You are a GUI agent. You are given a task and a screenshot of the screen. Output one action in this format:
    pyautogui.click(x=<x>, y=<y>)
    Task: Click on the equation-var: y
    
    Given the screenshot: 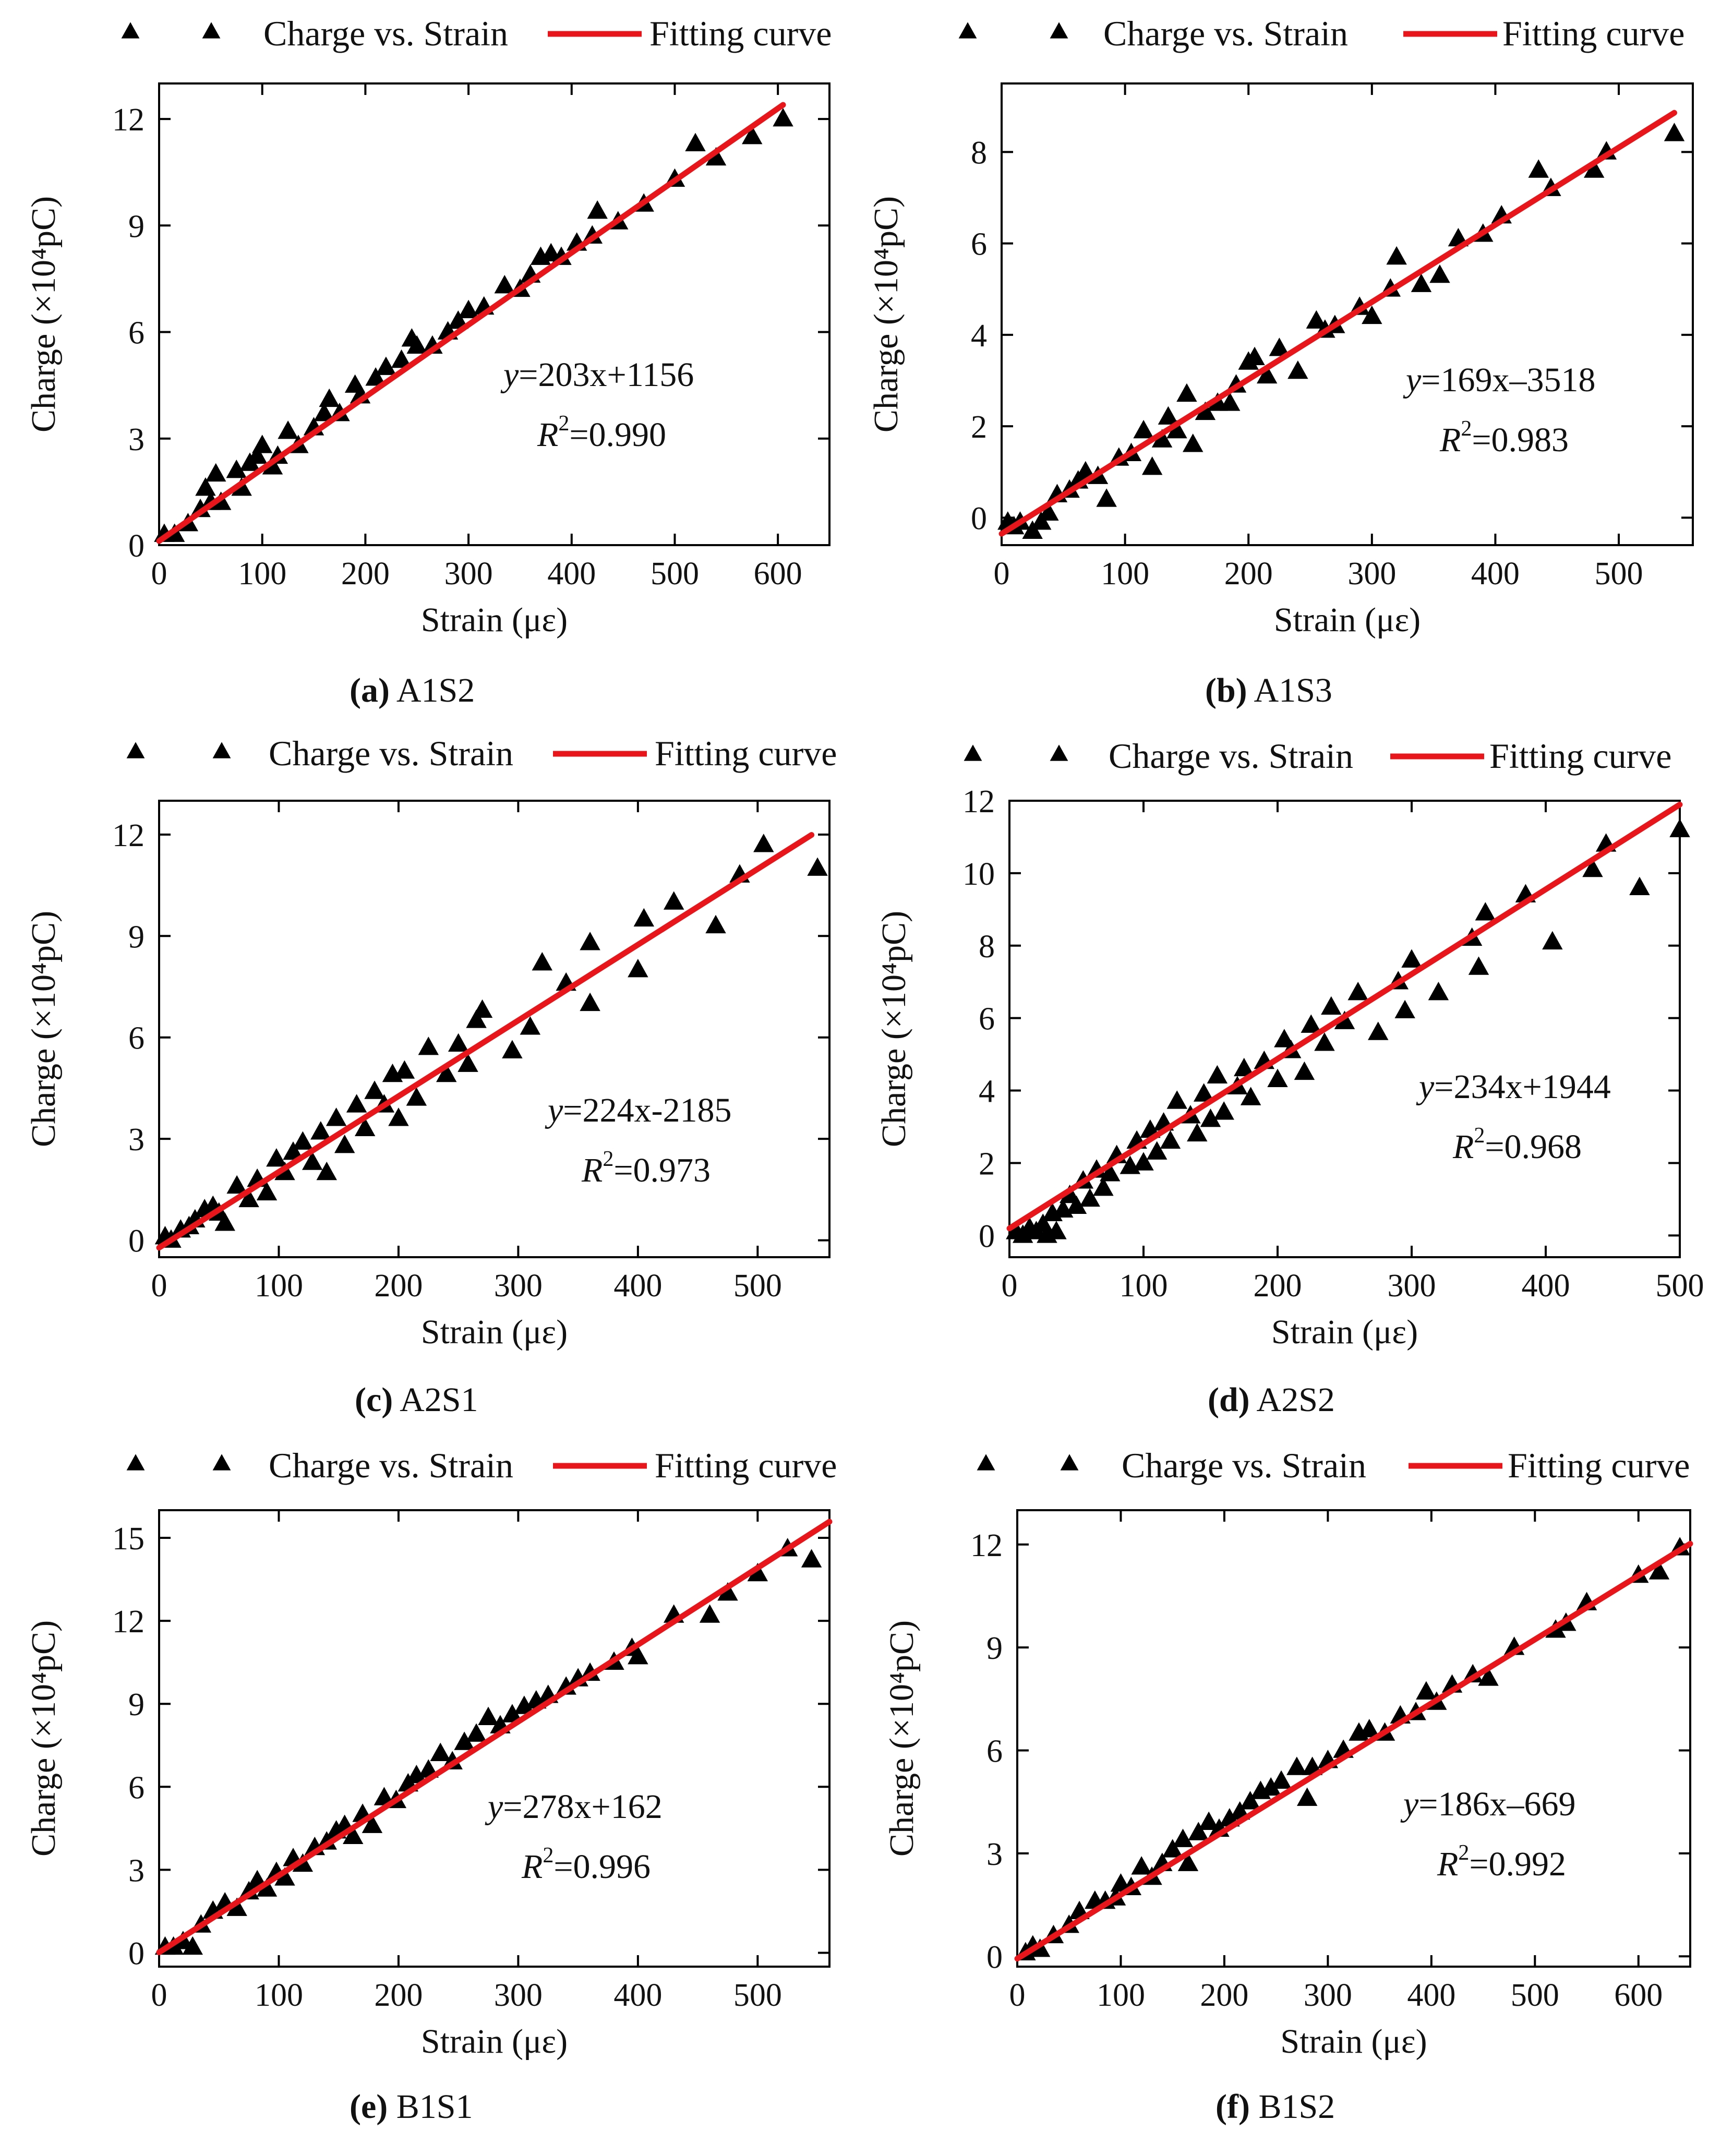 What is the action you would take?
    pyautogui.click(x=1412, y=380)
    